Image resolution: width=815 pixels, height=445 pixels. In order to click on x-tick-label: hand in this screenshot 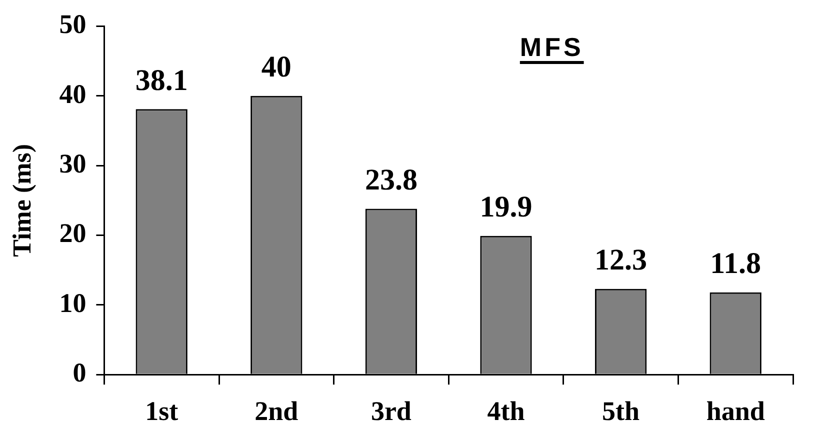, I will do `click(735, 411)`.